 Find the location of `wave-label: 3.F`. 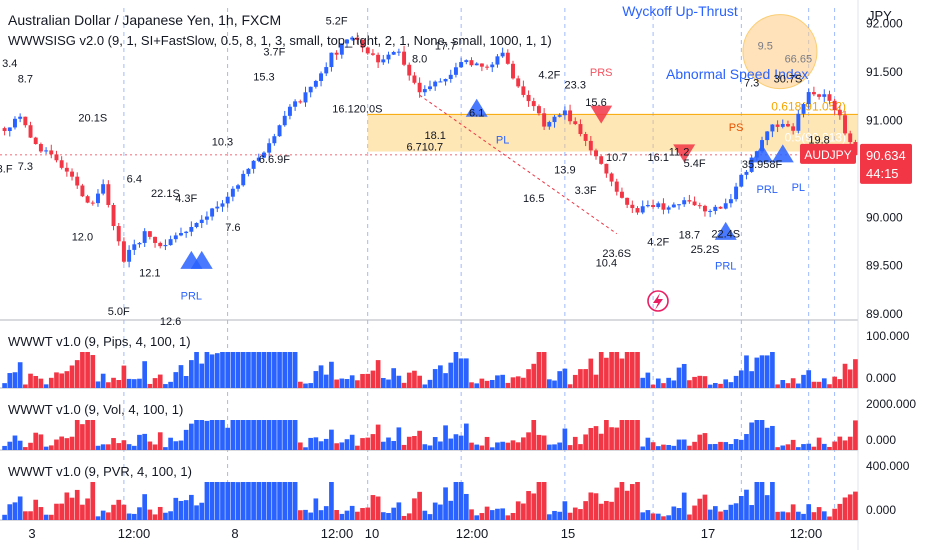

wave-label: 3.F is located at coordinates (6, 170).